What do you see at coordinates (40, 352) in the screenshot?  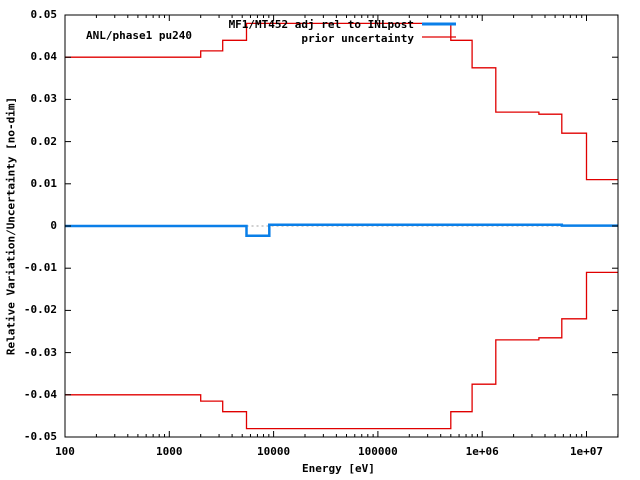 I see `y-tick-label: -0.03` at bounding box center [40, 352].